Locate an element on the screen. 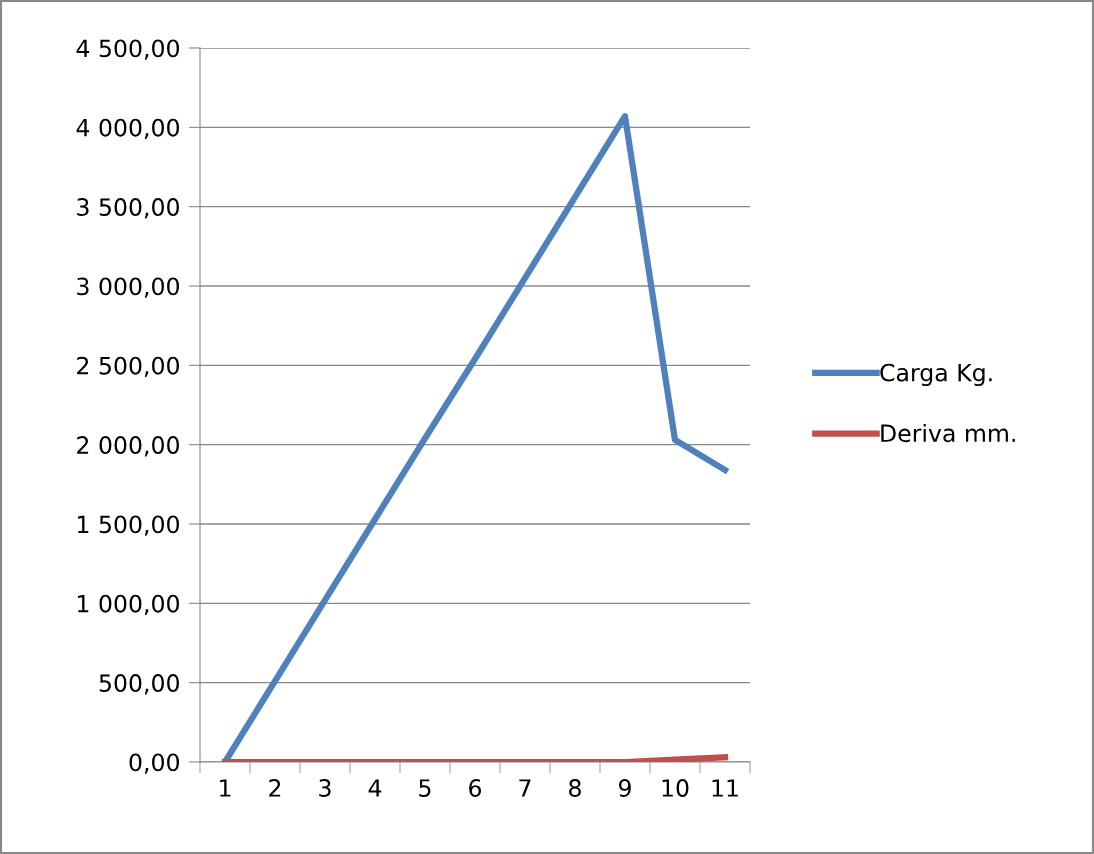 Image resolution: width=1094 pixels, height=854 pixels. y-tick-label: 4 000,00 is located at coordinates (127, 129).